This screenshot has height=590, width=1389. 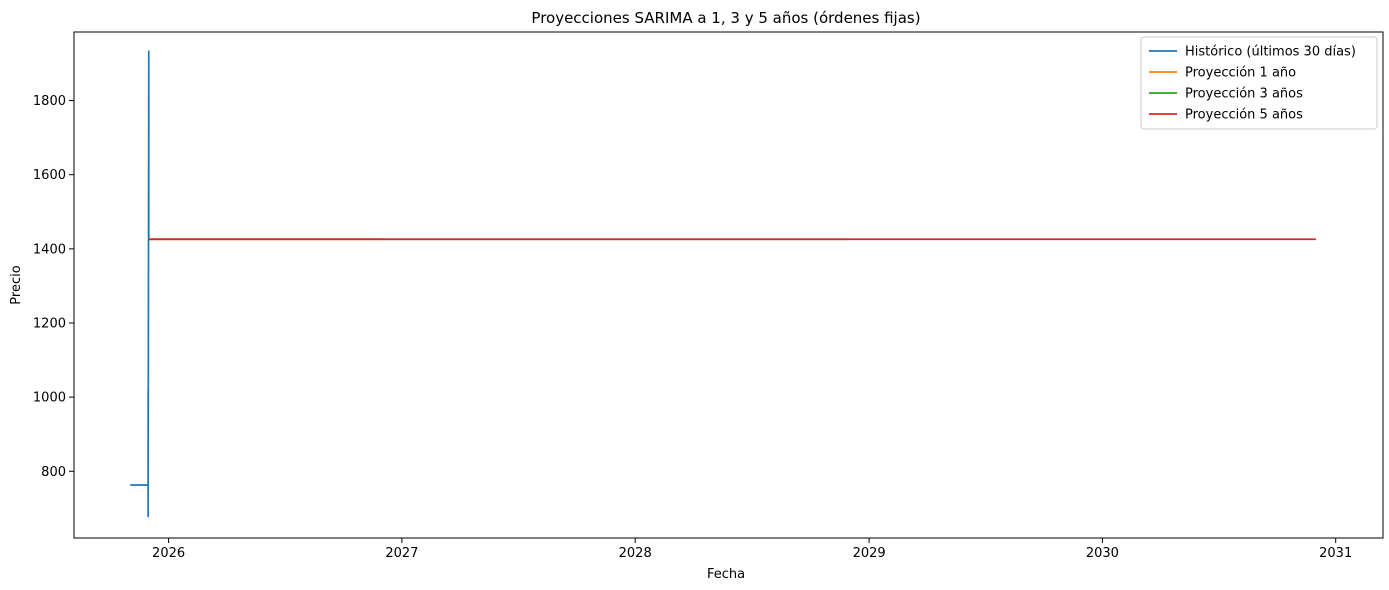 What do you see at coordinates (1244, 115) in the screenshot?
I see `legend-label: Proyección 5 años` at bounding box center [1244, 115].